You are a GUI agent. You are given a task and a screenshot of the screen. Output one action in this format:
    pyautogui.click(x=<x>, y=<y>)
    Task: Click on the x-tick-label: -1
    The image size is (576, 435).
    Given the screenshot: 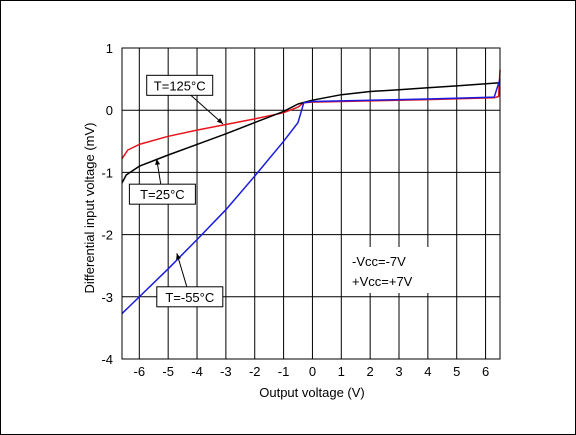 What is the action you would take?
    pyautogui.click(x=284, y=371)
    